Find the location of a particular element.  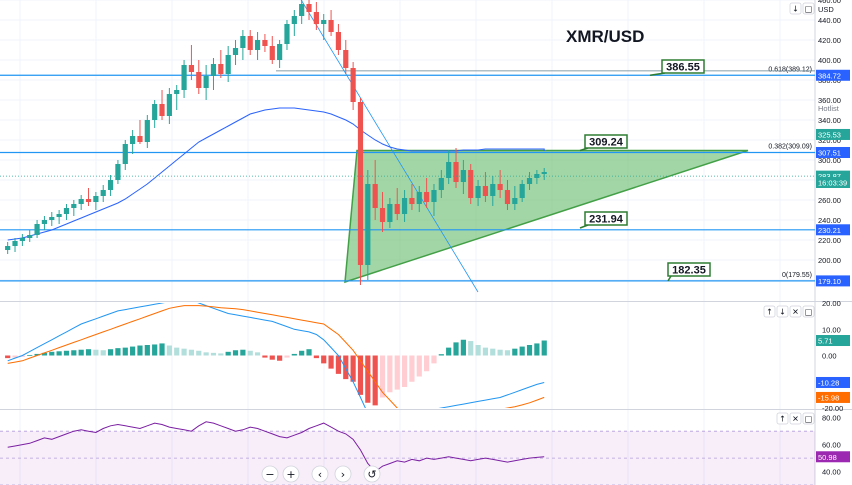

down-arrow-icon: ↓ is located at coordinates (795, 9).